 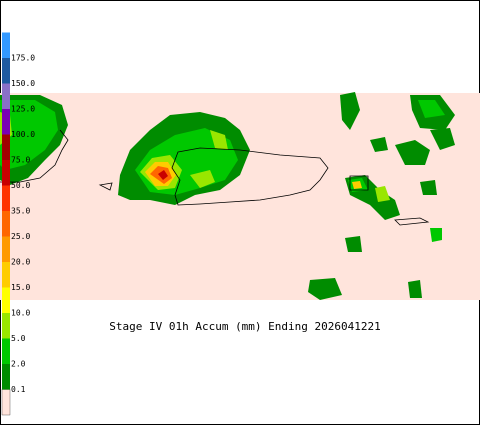 I want to click on legend-label: 75.0, so click(x=20, y=160).